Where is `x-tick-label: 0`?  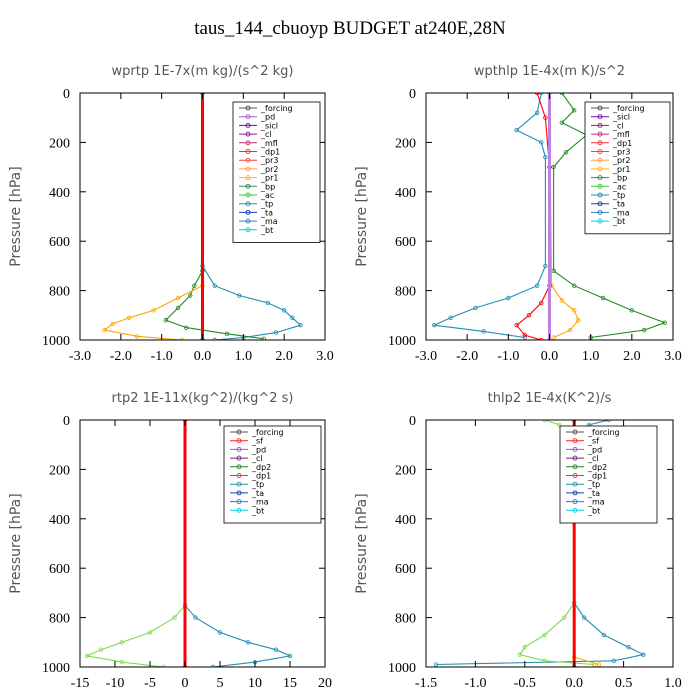
x-tick-label: 0 is located at coordinates (185, 683).